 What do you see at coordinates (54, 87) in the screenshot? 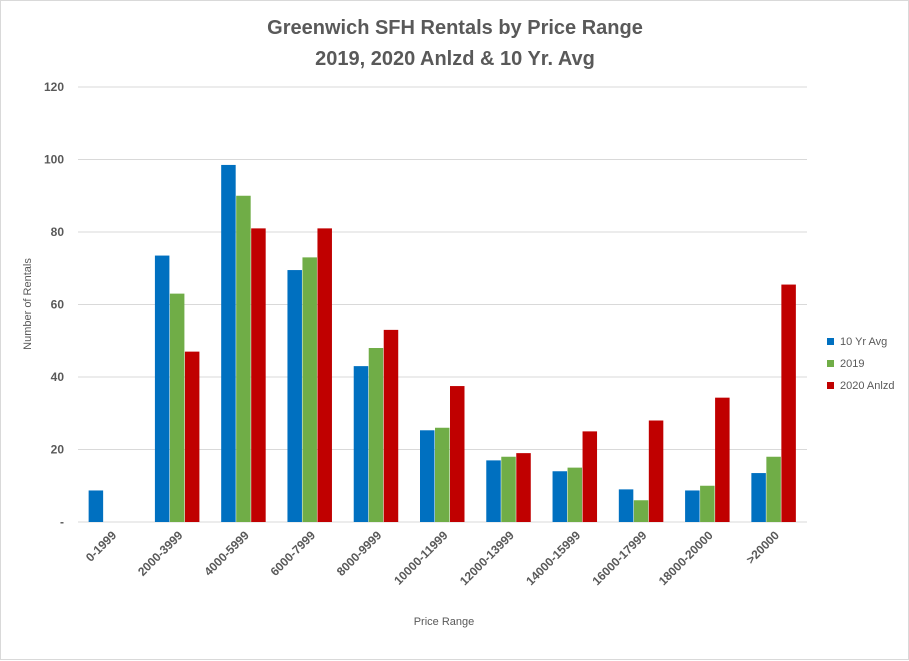
I see `y-tick-label: 120` at bounding box center [54, 87].